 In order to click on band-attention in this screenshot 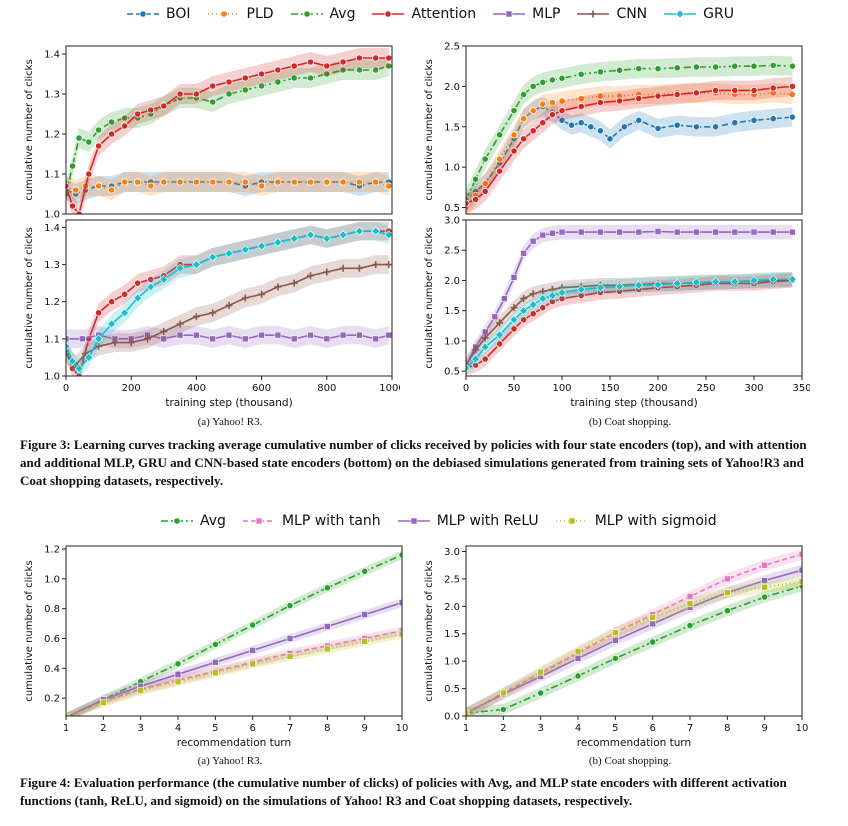, I will do `click(629, 324)`.